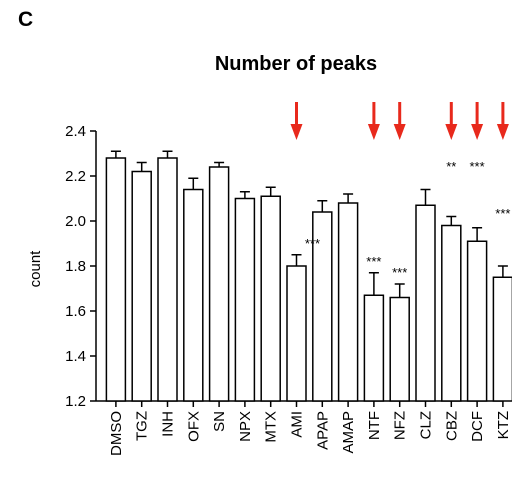 This screenshot has width=512, height=479. Describe the element at coordinates (35, 269) in the screenshot. I see `y-axis-label: count` at that location.